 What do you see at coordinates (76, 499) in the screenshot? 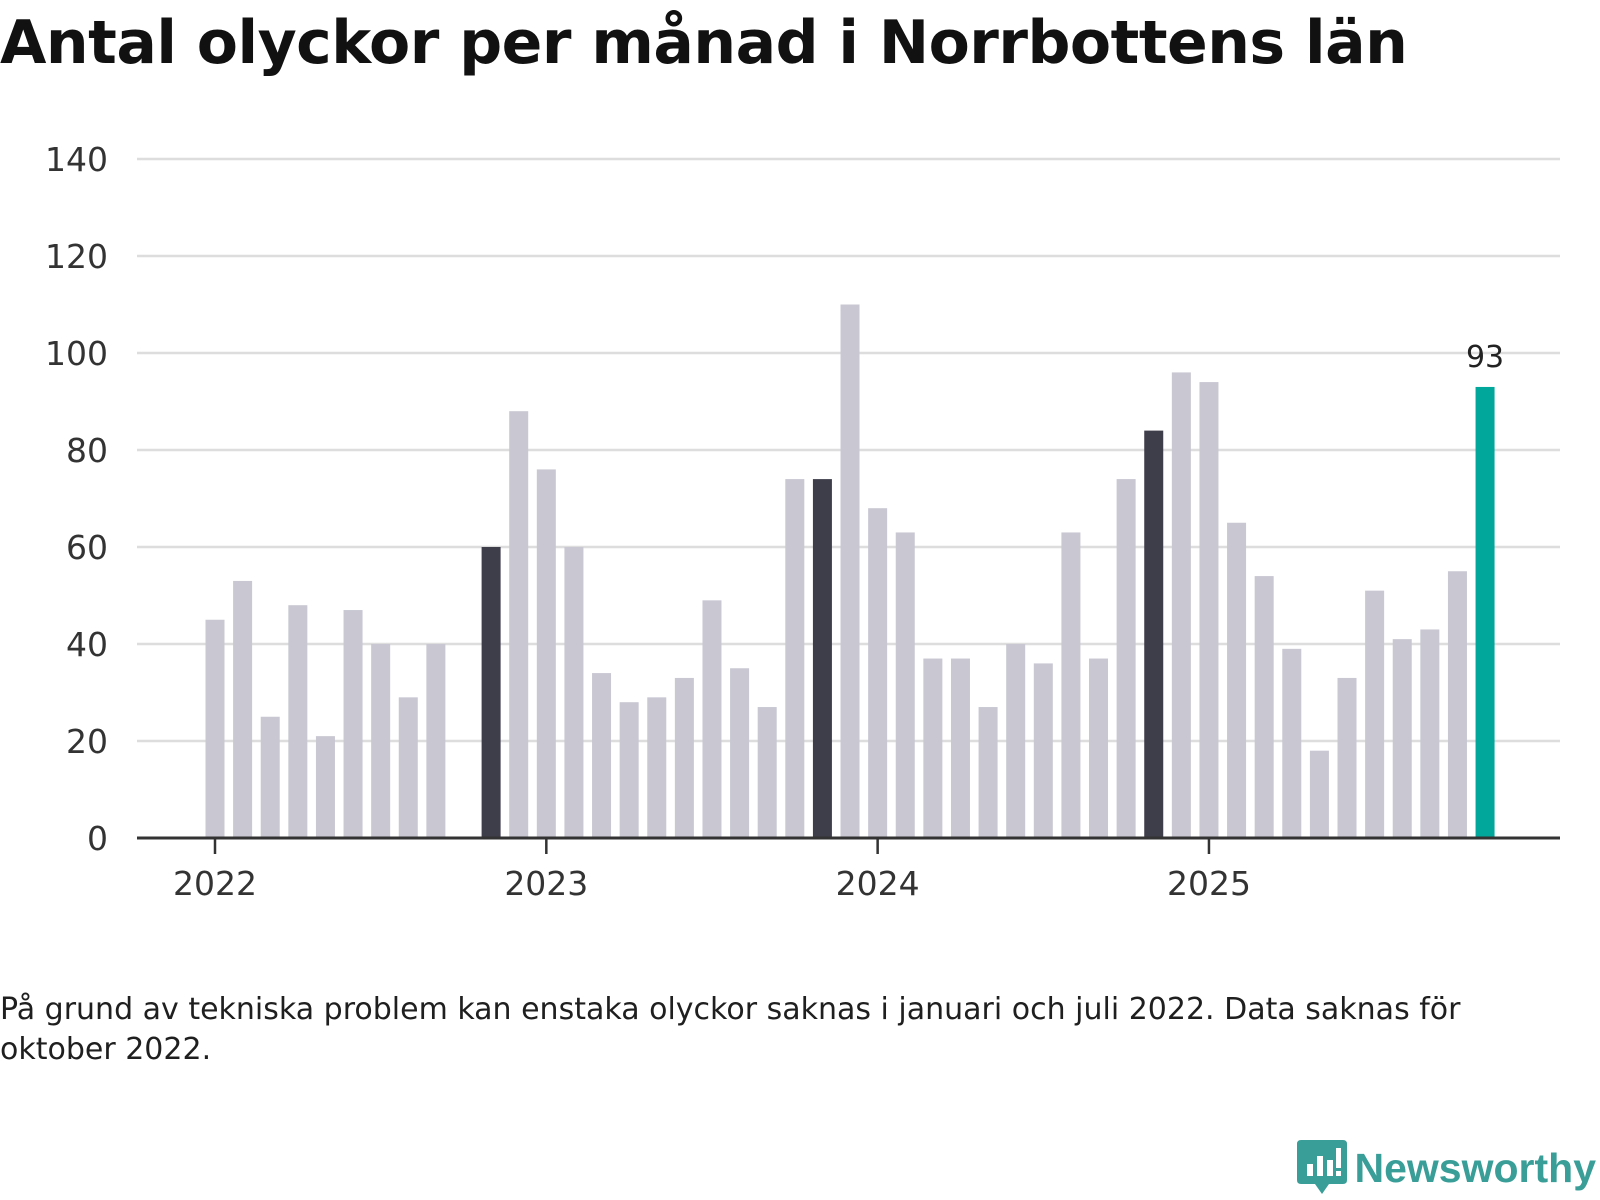
I see `y-axis-ticks: 0 20 40 60 80 100 120 140` at bounding box center [76, 499].